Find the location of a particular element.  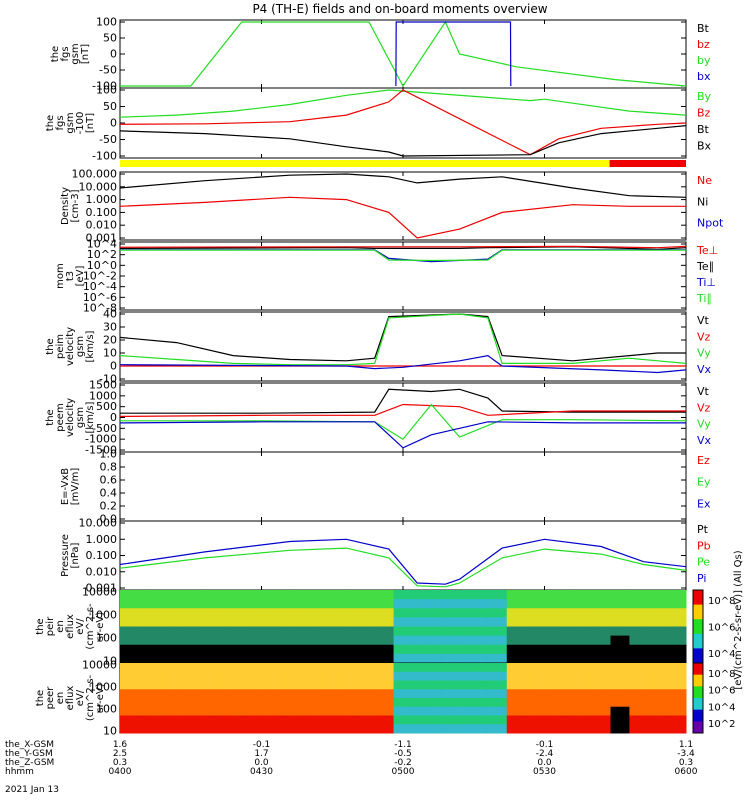

y-axis-label-line: peer is located at coordinates (50, 698).